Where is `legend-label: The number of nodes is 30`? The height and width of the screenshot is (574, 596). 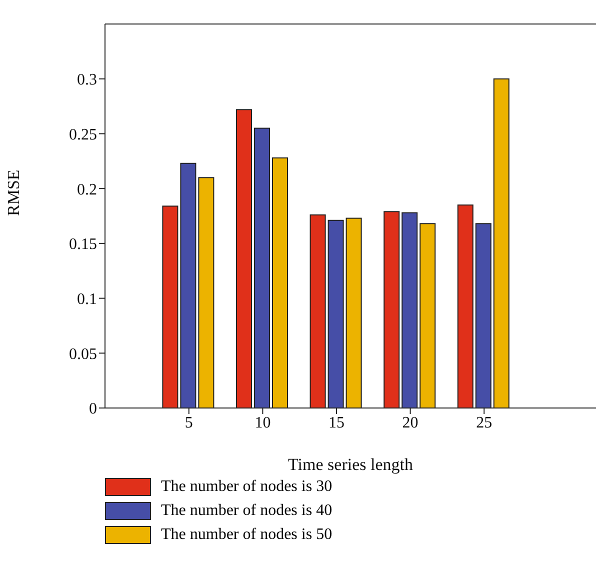 legend-label: The number of nodes is 30 is located at coordinates (246, 487).